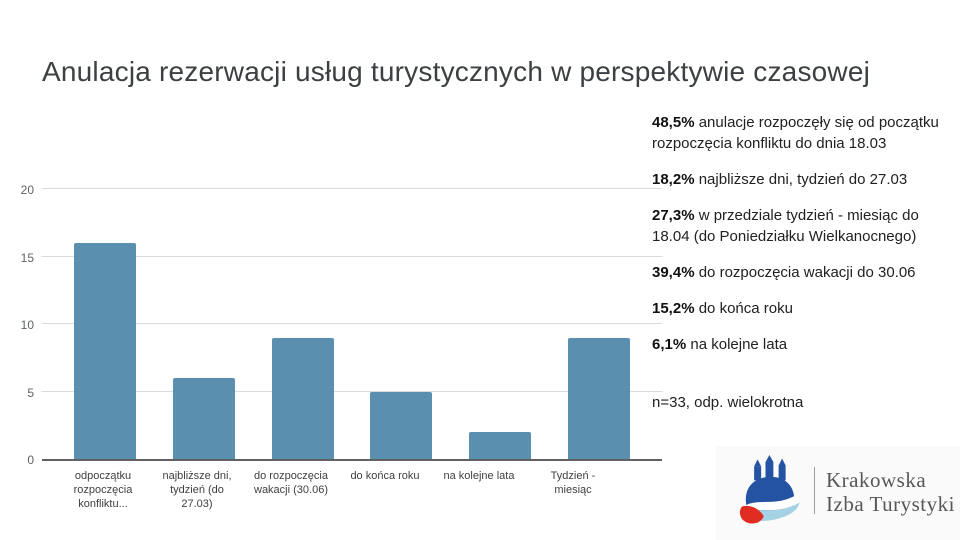  What do you see at coordinates (807, 272) in the screenshot?
I see `annotation-text: do rozpoczęcia wakacji do 30.06` at bounding box center [807, 272].